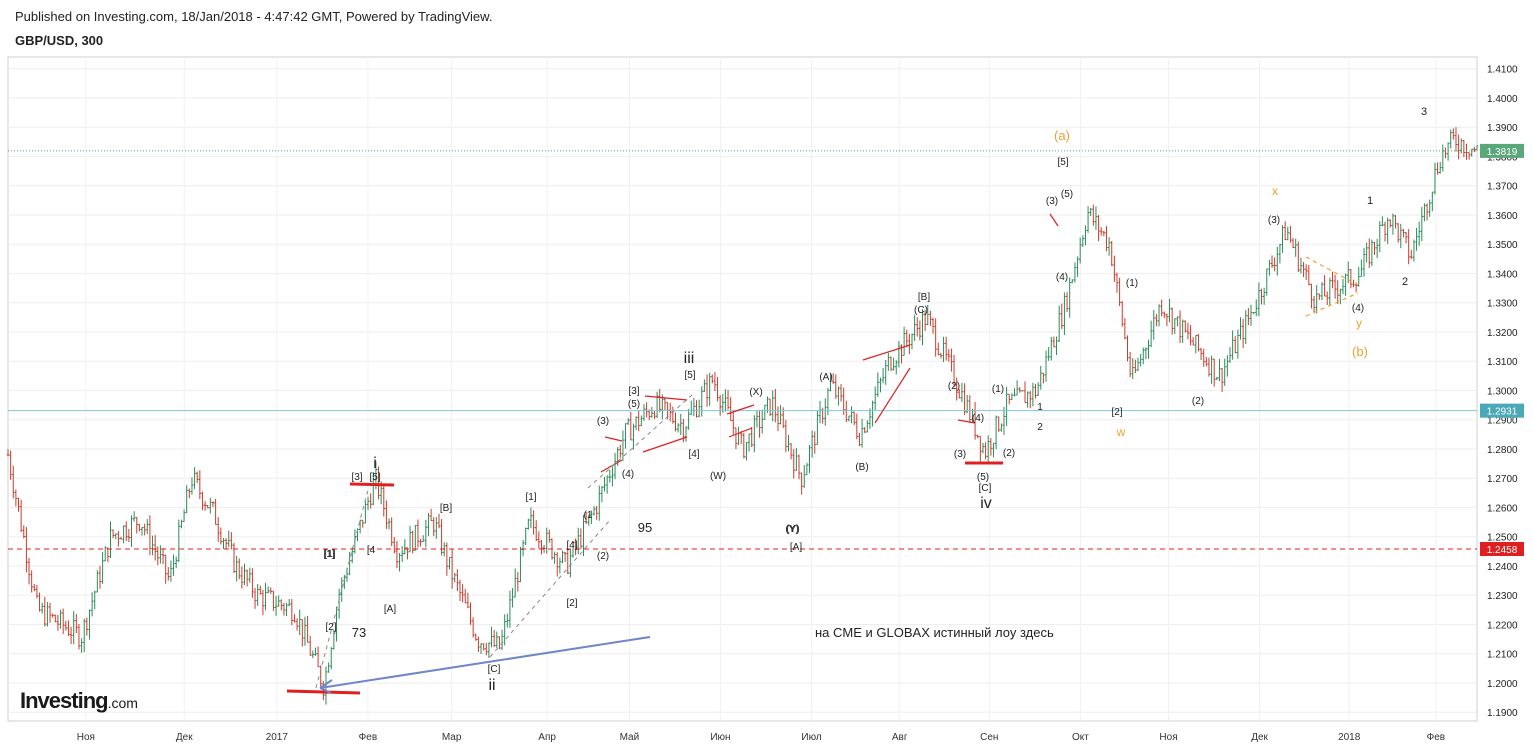 This screenshot has height=749, width=1533. What do you see at coordinates (1062, 135) in the screenshot?
I see `wave-label: (a)` at bounding box center [1062, 135].